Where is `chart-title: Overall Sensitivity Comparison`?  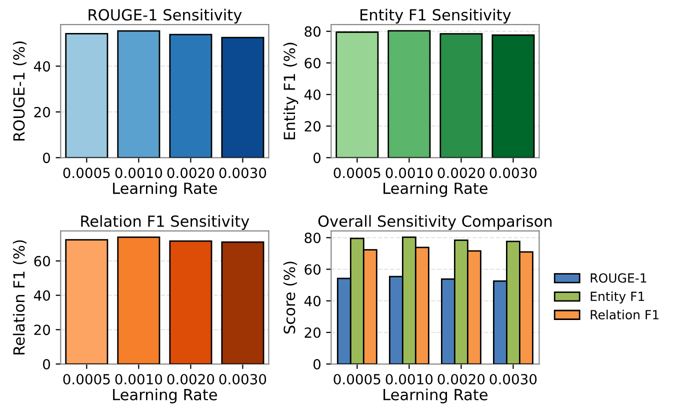 chart-title: Overall Sensitivity Comparison is located at coordinates (435, 222).